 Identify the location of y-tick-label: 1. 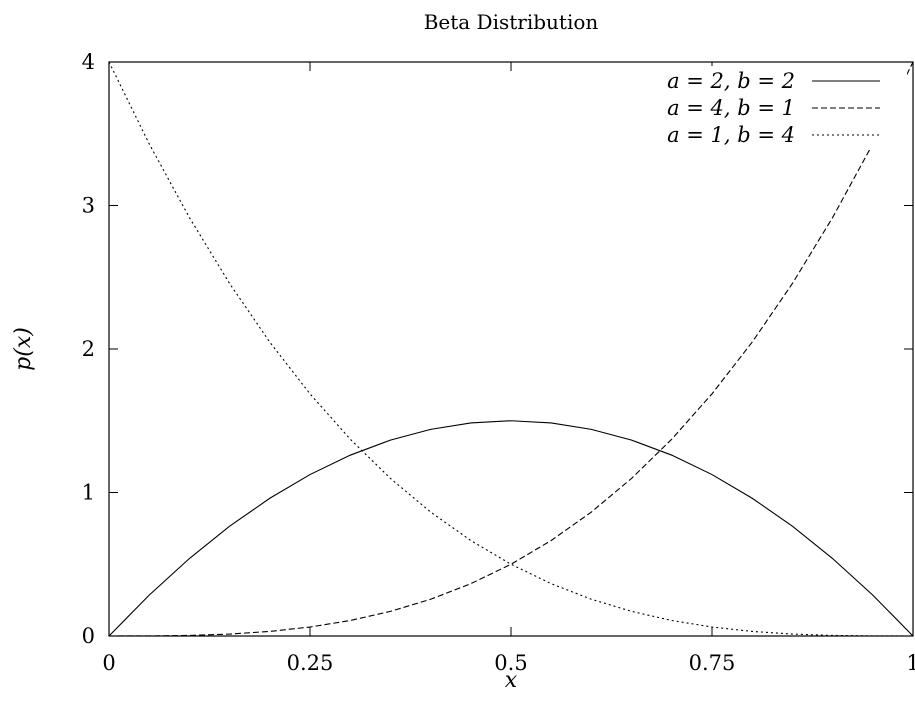
(88, 493).